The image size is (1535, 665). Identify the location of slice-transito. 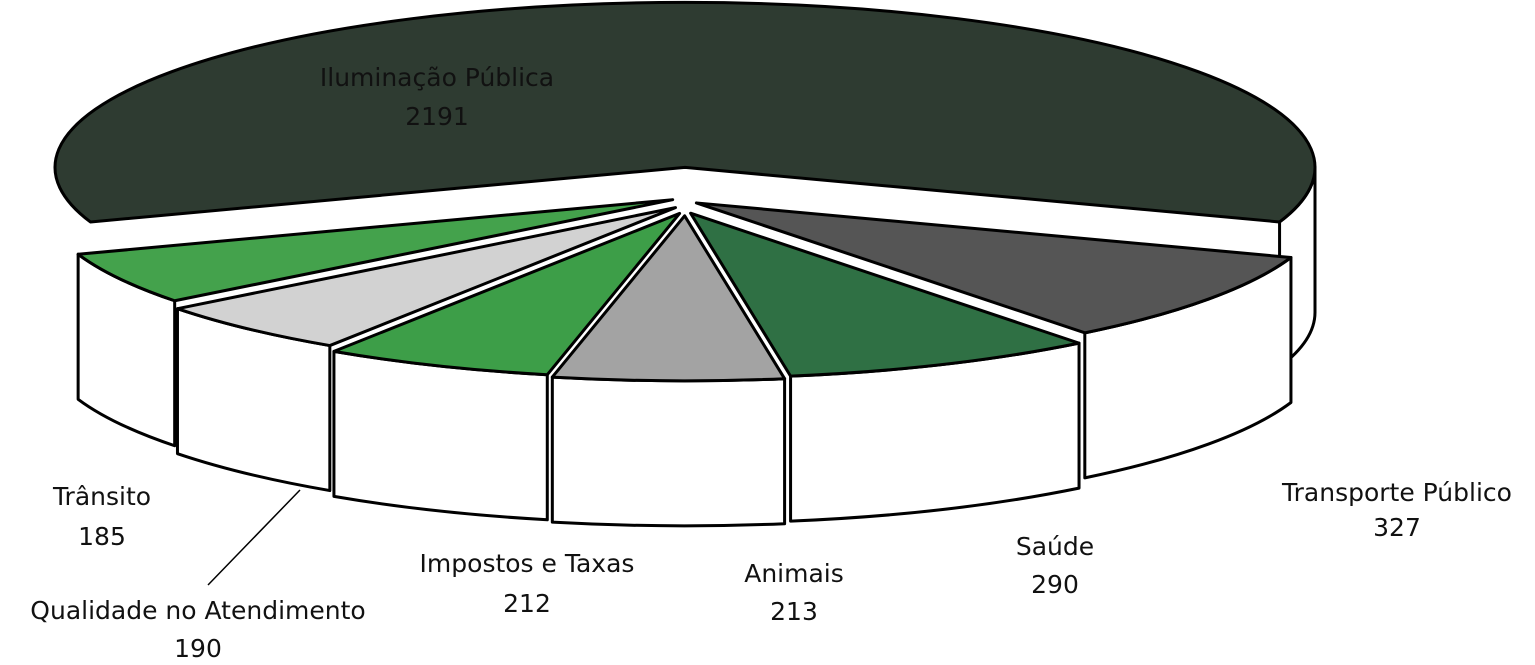
(375, 250).